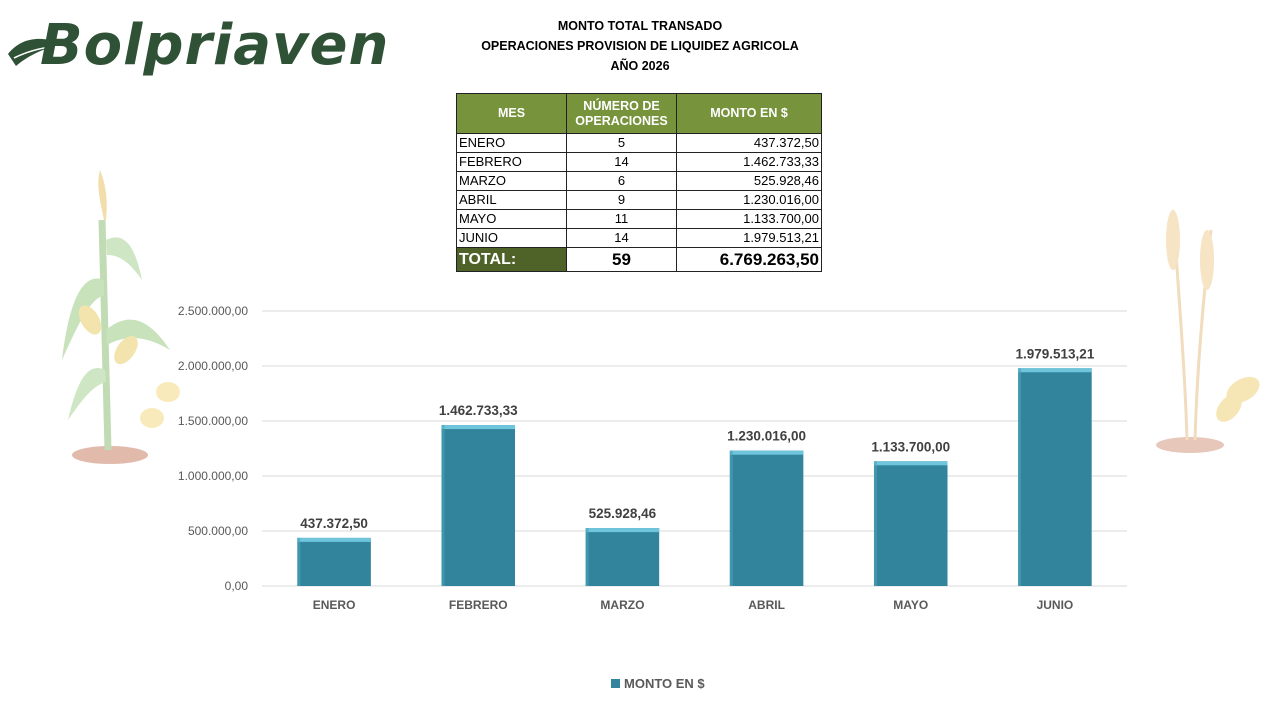 The image size is (1280, 720). Describe the element at coordinates (749, 181) in the screenshot. I see `cell-monto: 525.928,46` at that location.